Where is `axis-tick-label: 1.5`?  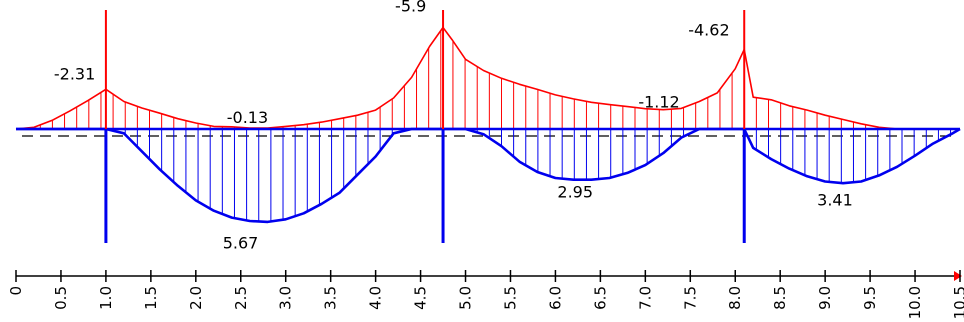 axis-tick-label: 1.5 is located at coordinates (151, 298).